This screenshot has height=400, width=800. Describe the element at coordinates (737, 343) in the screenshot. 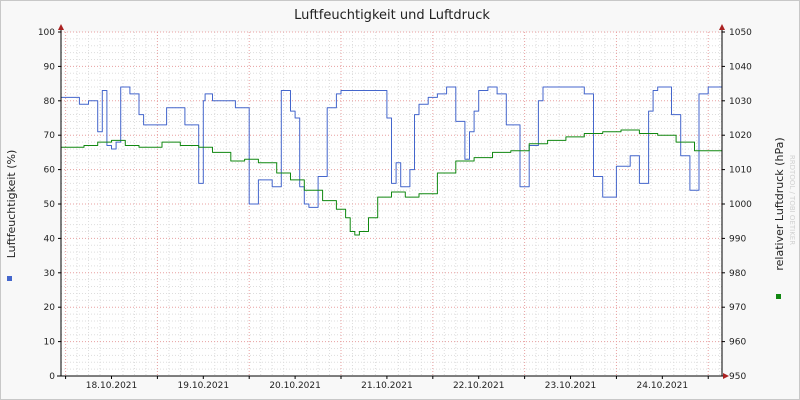

I see `y-tick-label-right: 960` at that location.